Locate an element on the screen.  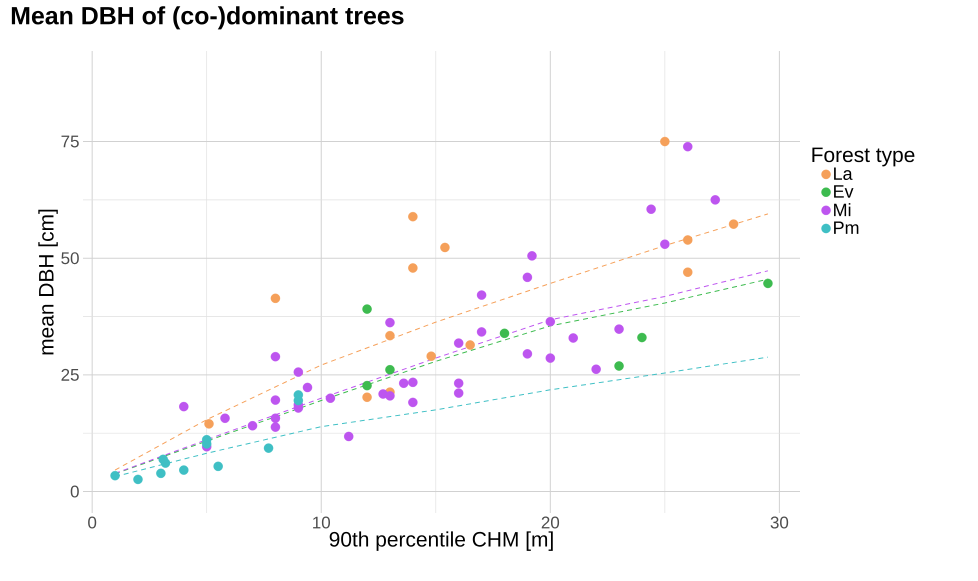
y-tick-label: 75 is located at coordinates (70, 142).